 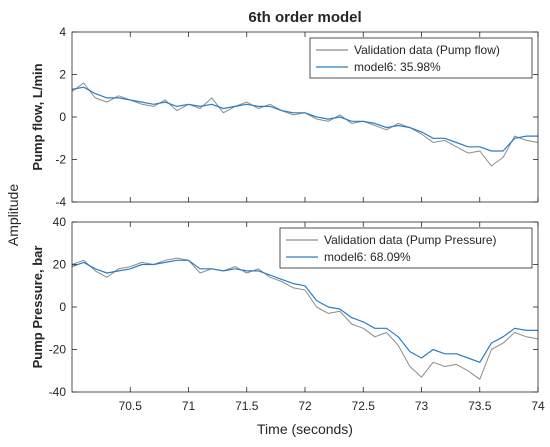 I want to click on y-tick-label: -40, so click(x=58, y=392).